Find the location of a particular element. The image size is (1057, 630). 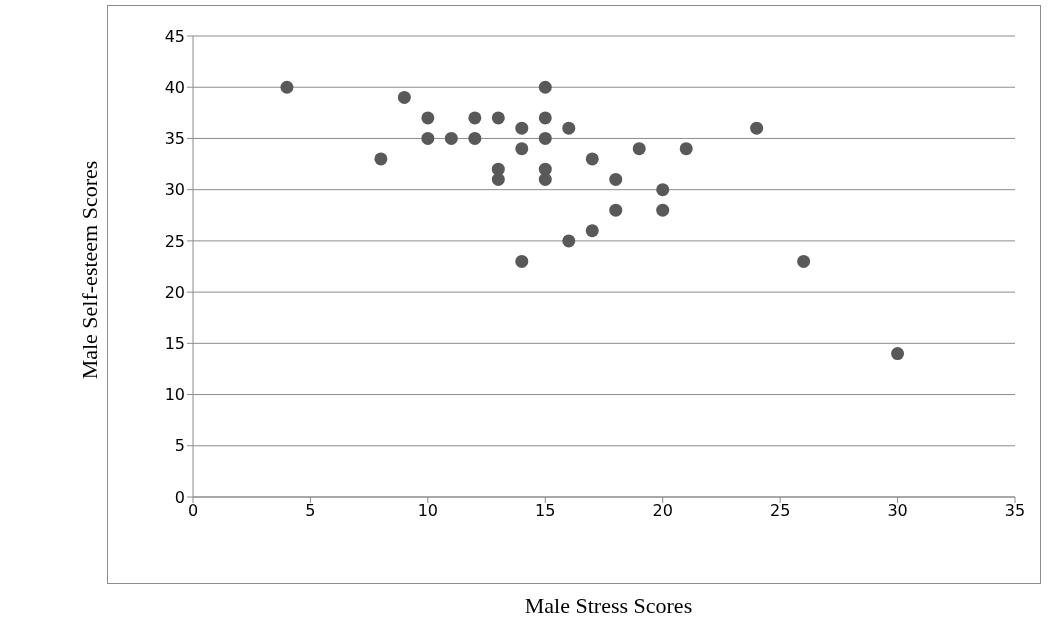

x-tick-label: 0 is located at coordinates (193, 511).